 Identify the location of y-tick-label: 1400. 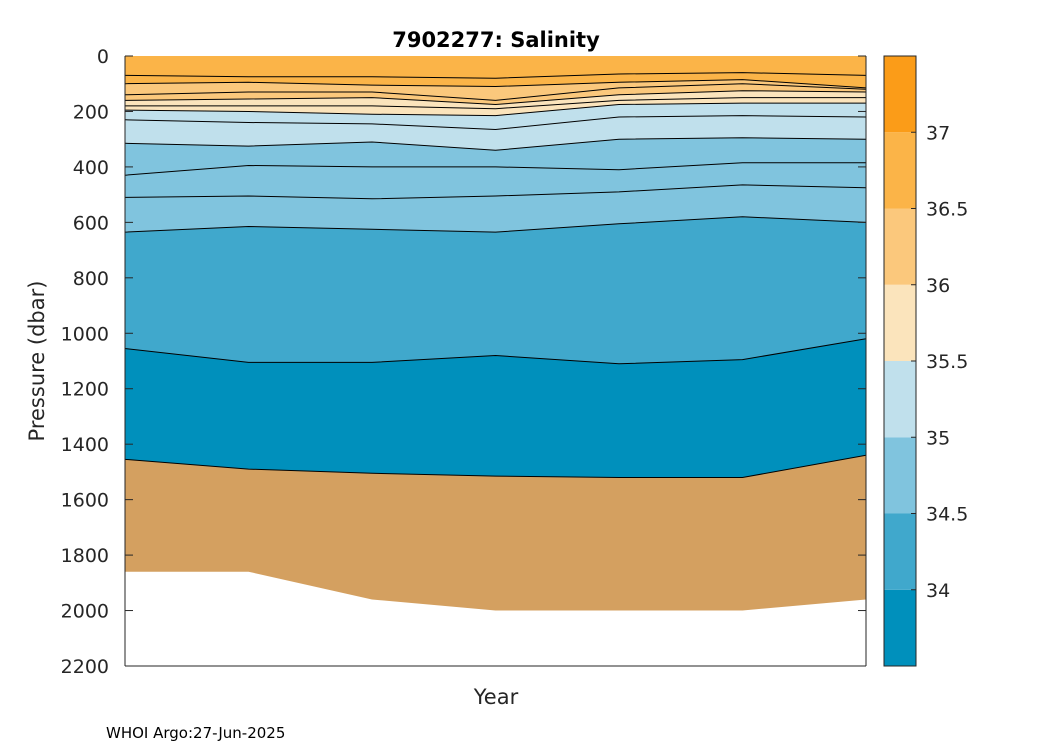
(85, 445).